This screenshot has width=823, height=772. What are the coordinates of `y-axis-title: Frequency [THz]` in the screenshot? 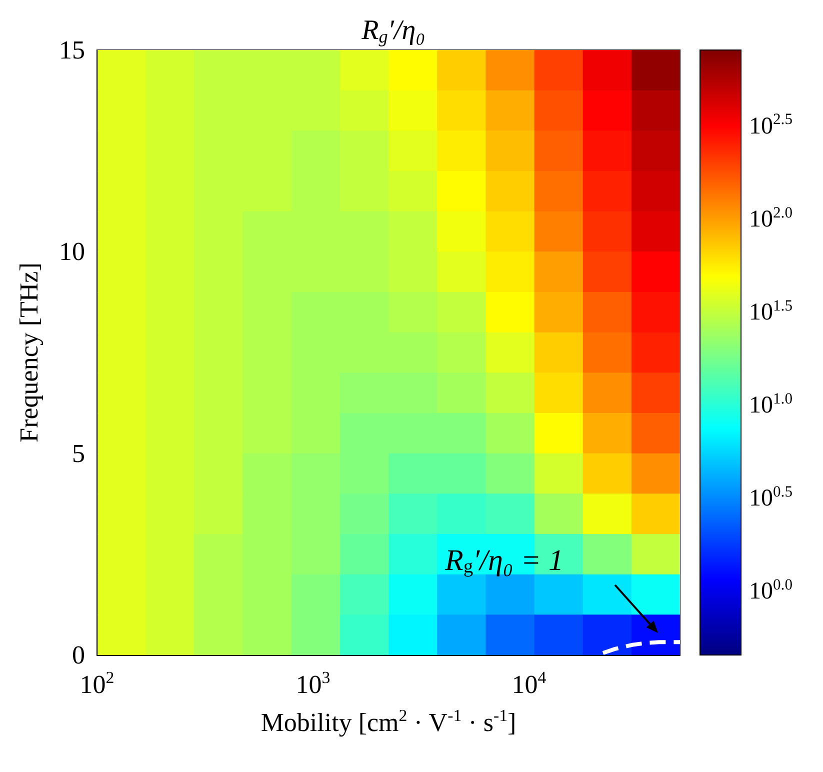 It's located at (29, 352).